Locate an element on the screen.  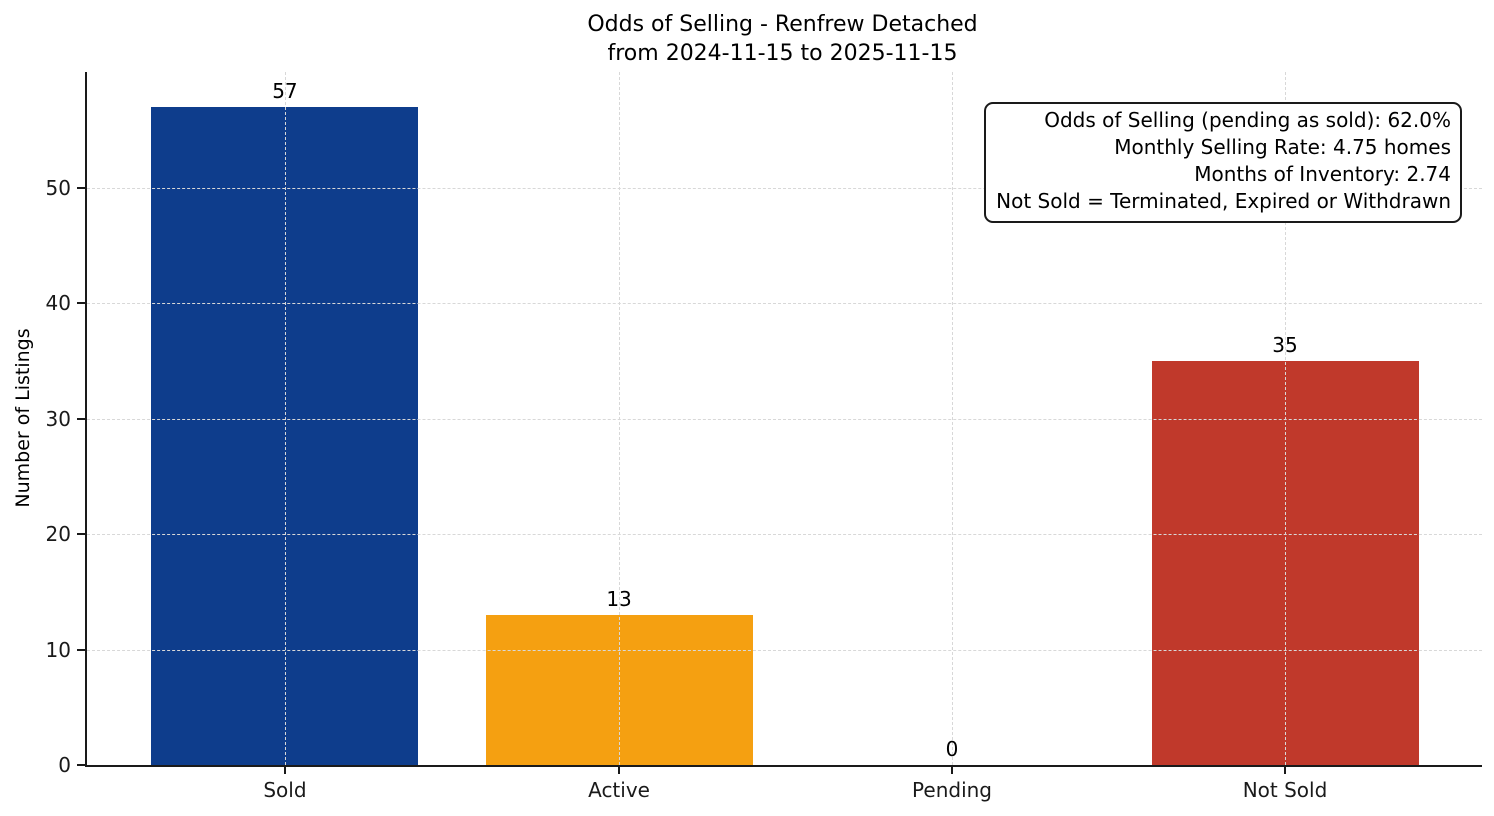
x-tick-label: Pending is located at coordinates (952, 790).